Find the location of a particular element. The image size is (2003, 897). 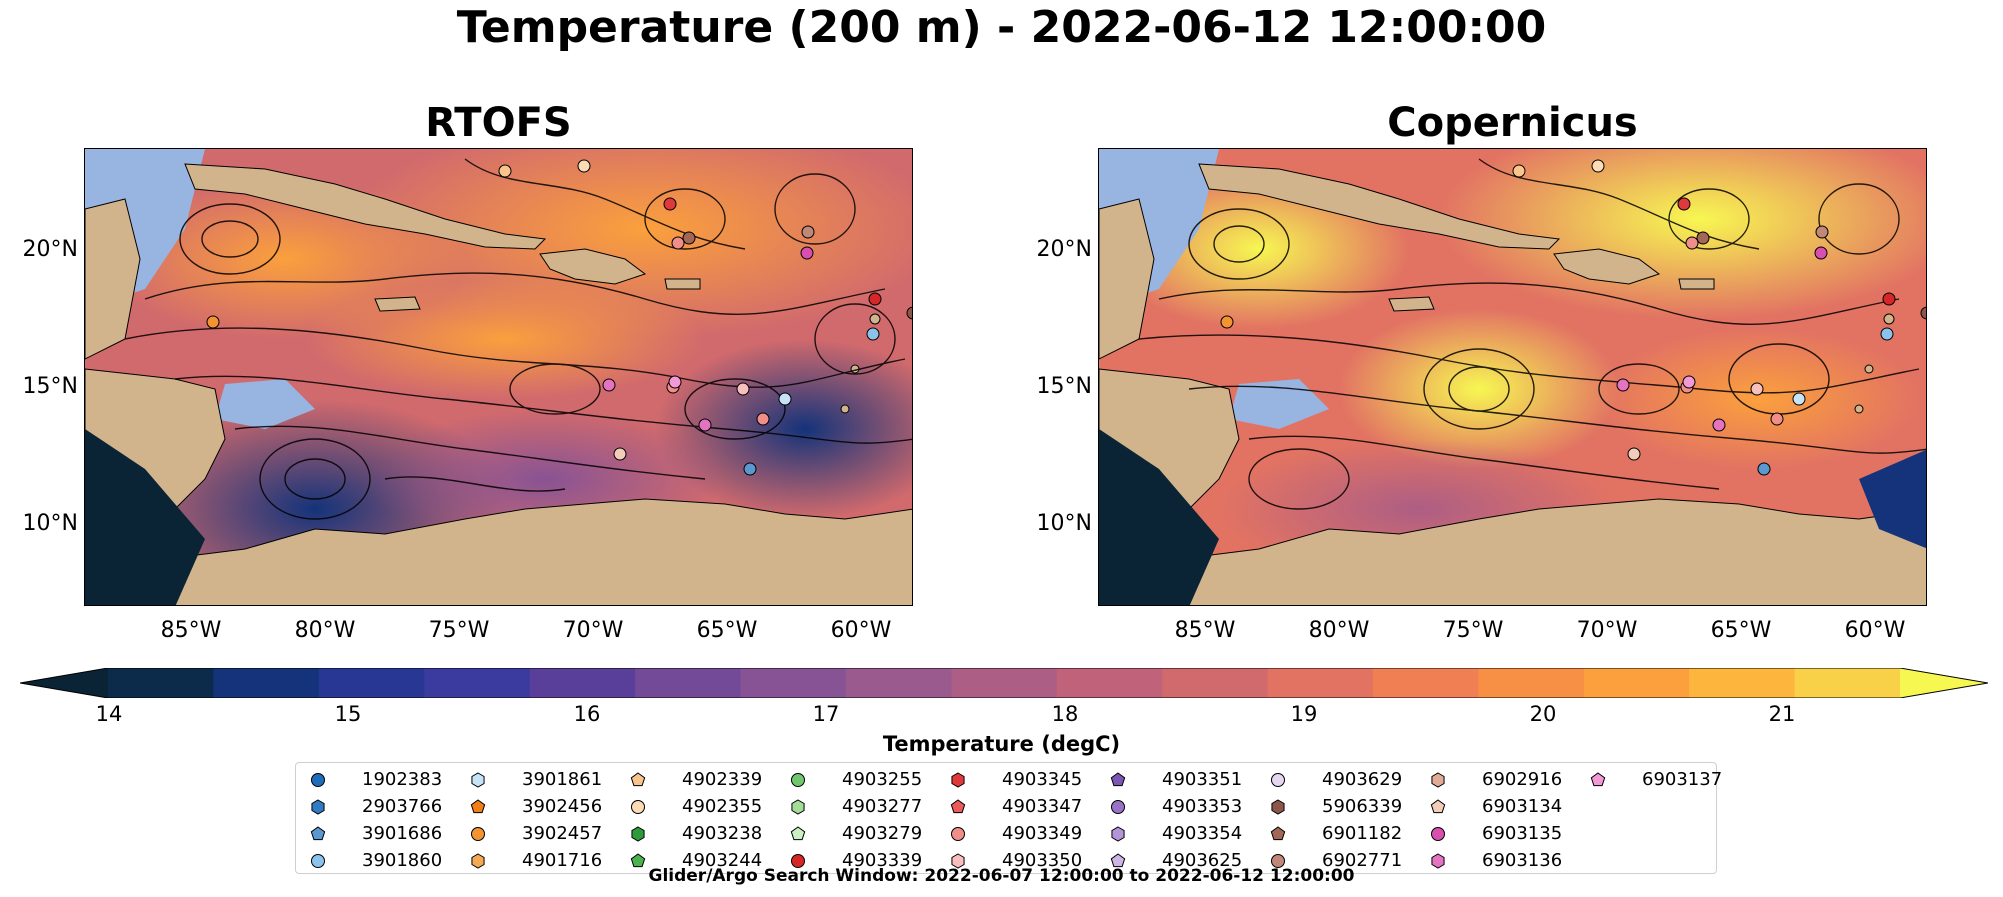

colorbar is located at coordinates (1004, 683).